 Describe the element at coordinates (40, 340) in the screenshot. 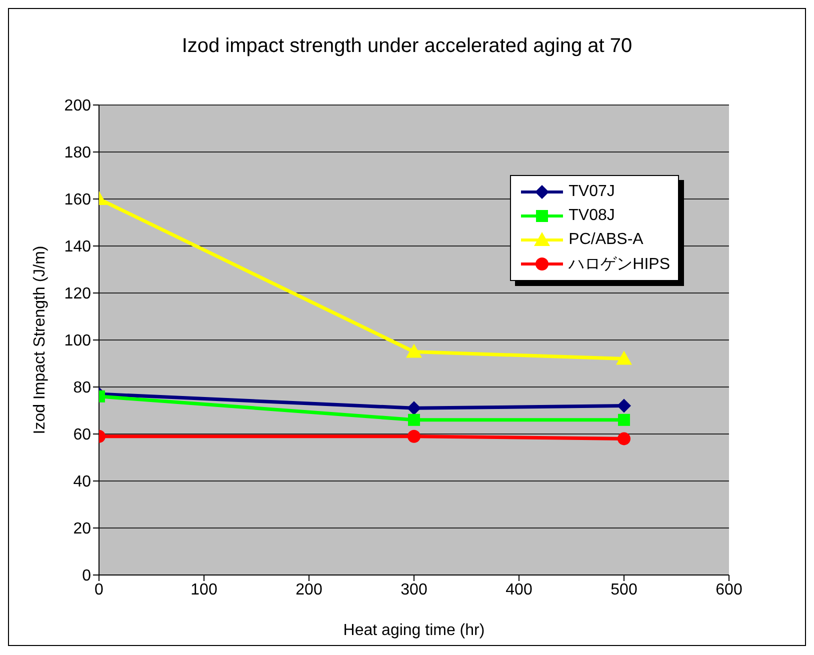

I see `y-axis-title: Izod Impact Strength (J/m)` at that location.